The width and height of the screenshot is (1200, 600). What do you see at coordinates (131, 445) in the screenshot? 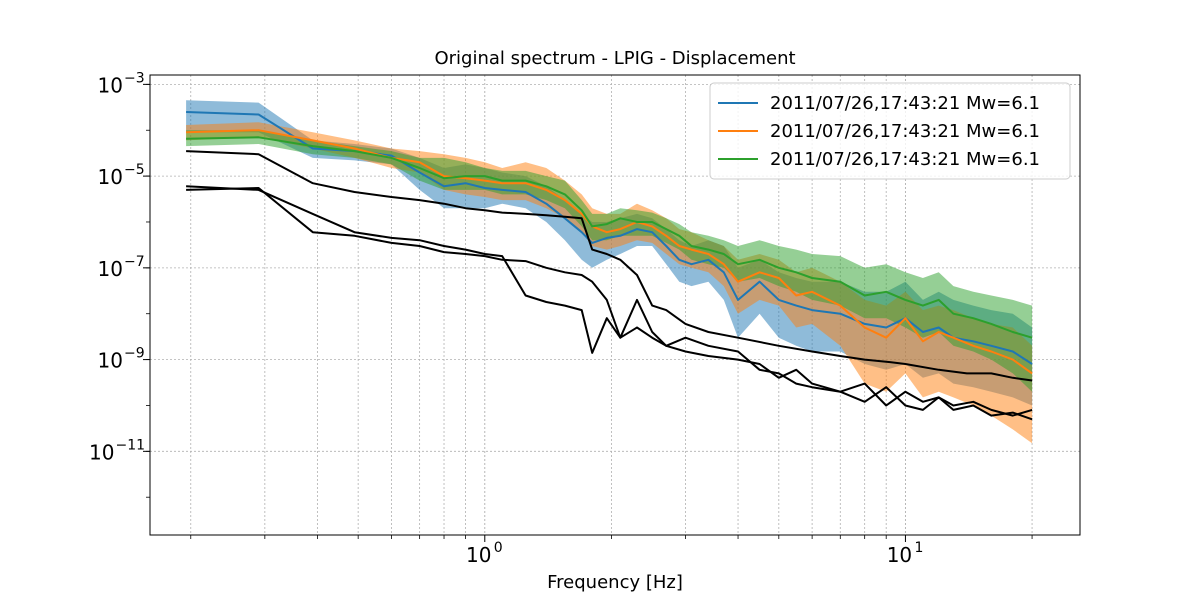
I see `y-tick-exponent: −11` at bounding box center [131, 445].